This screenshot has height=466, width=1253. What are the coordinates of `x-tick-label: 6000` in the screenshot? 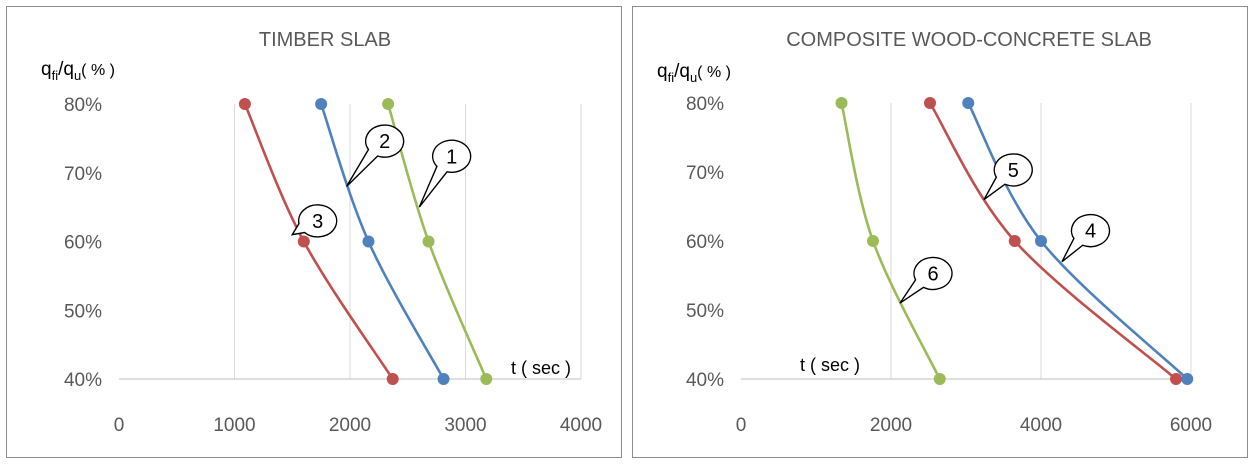 It's located at (1191, 425).